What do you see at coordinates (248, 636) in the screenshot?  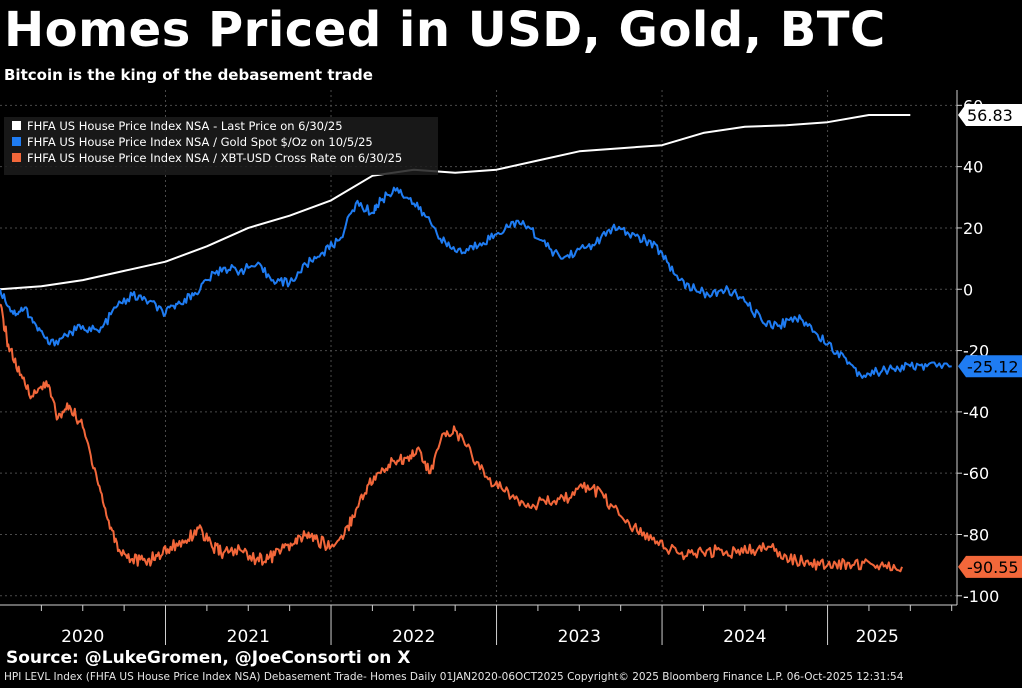 I see `x-tick-label: 2021` at bounding box center [248, 636].